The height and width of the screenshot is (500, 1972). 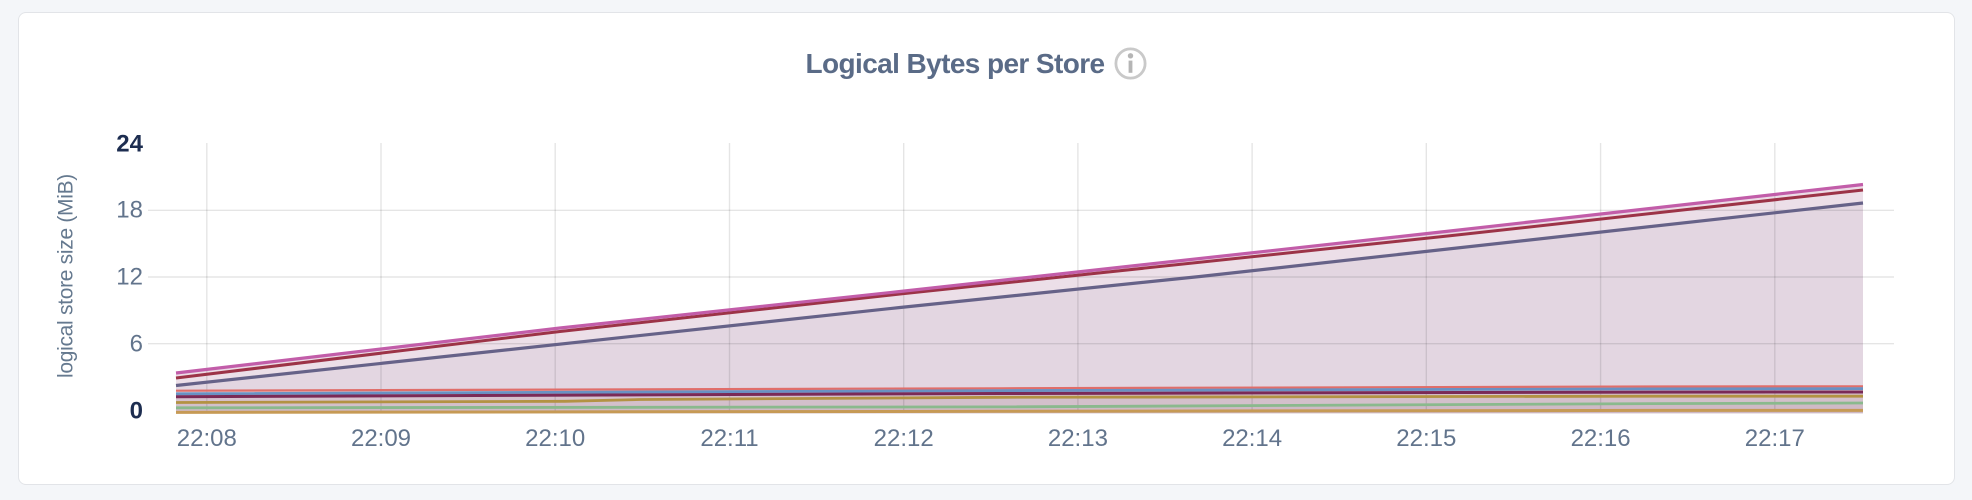 What do you see at coordinates (1601, 438) in the screenshot?
I see `svg-text: 22:16` at bounding box center [1601, 438].